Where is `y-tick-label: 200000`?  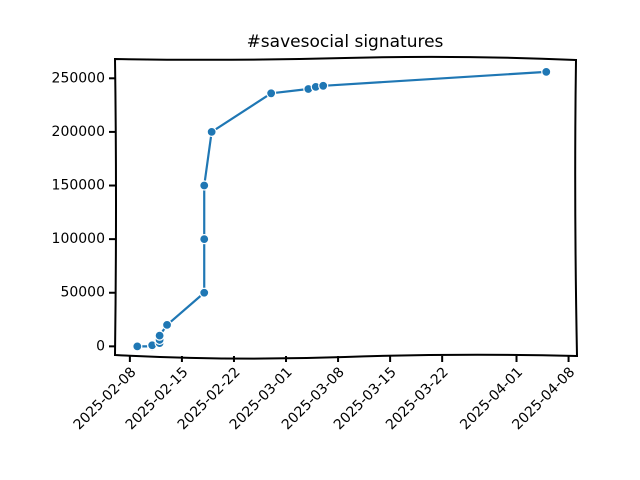
y-tick-label: 200000 is located at coordinates (78, 132).